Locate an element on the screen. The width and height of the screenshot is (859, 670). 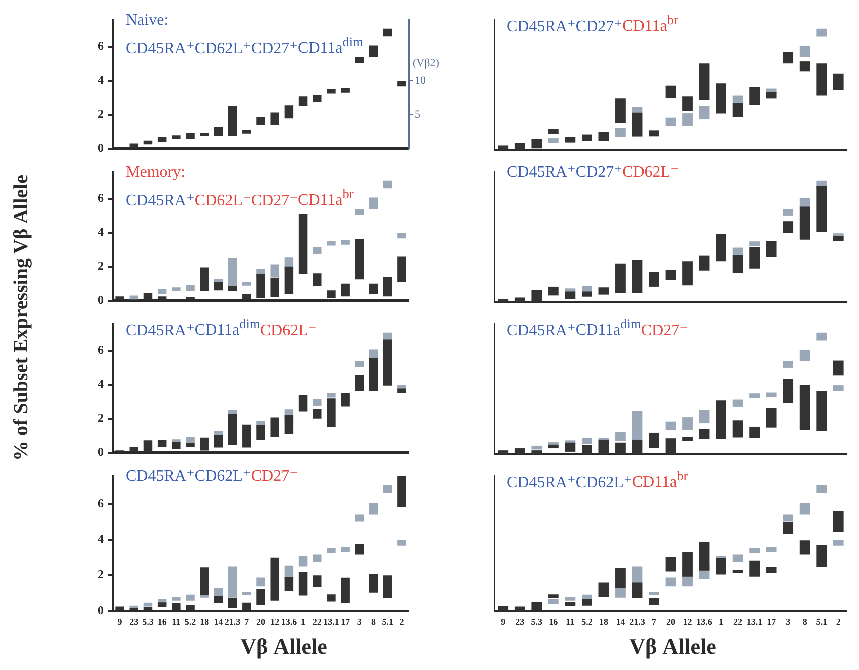
chart-title: CD45RA⁺CD27⁺CD62L⁻ is located at coordinates (593, 172).